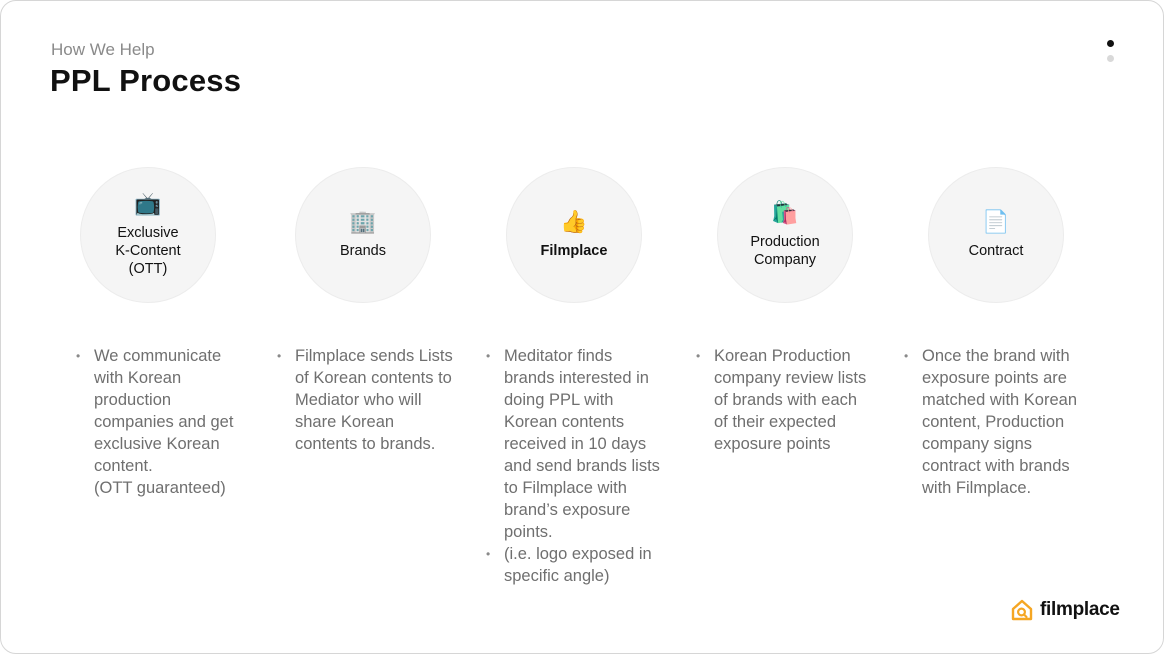  I want to click on step-circle-brands: 🏢 Brands, so click(363, 235).